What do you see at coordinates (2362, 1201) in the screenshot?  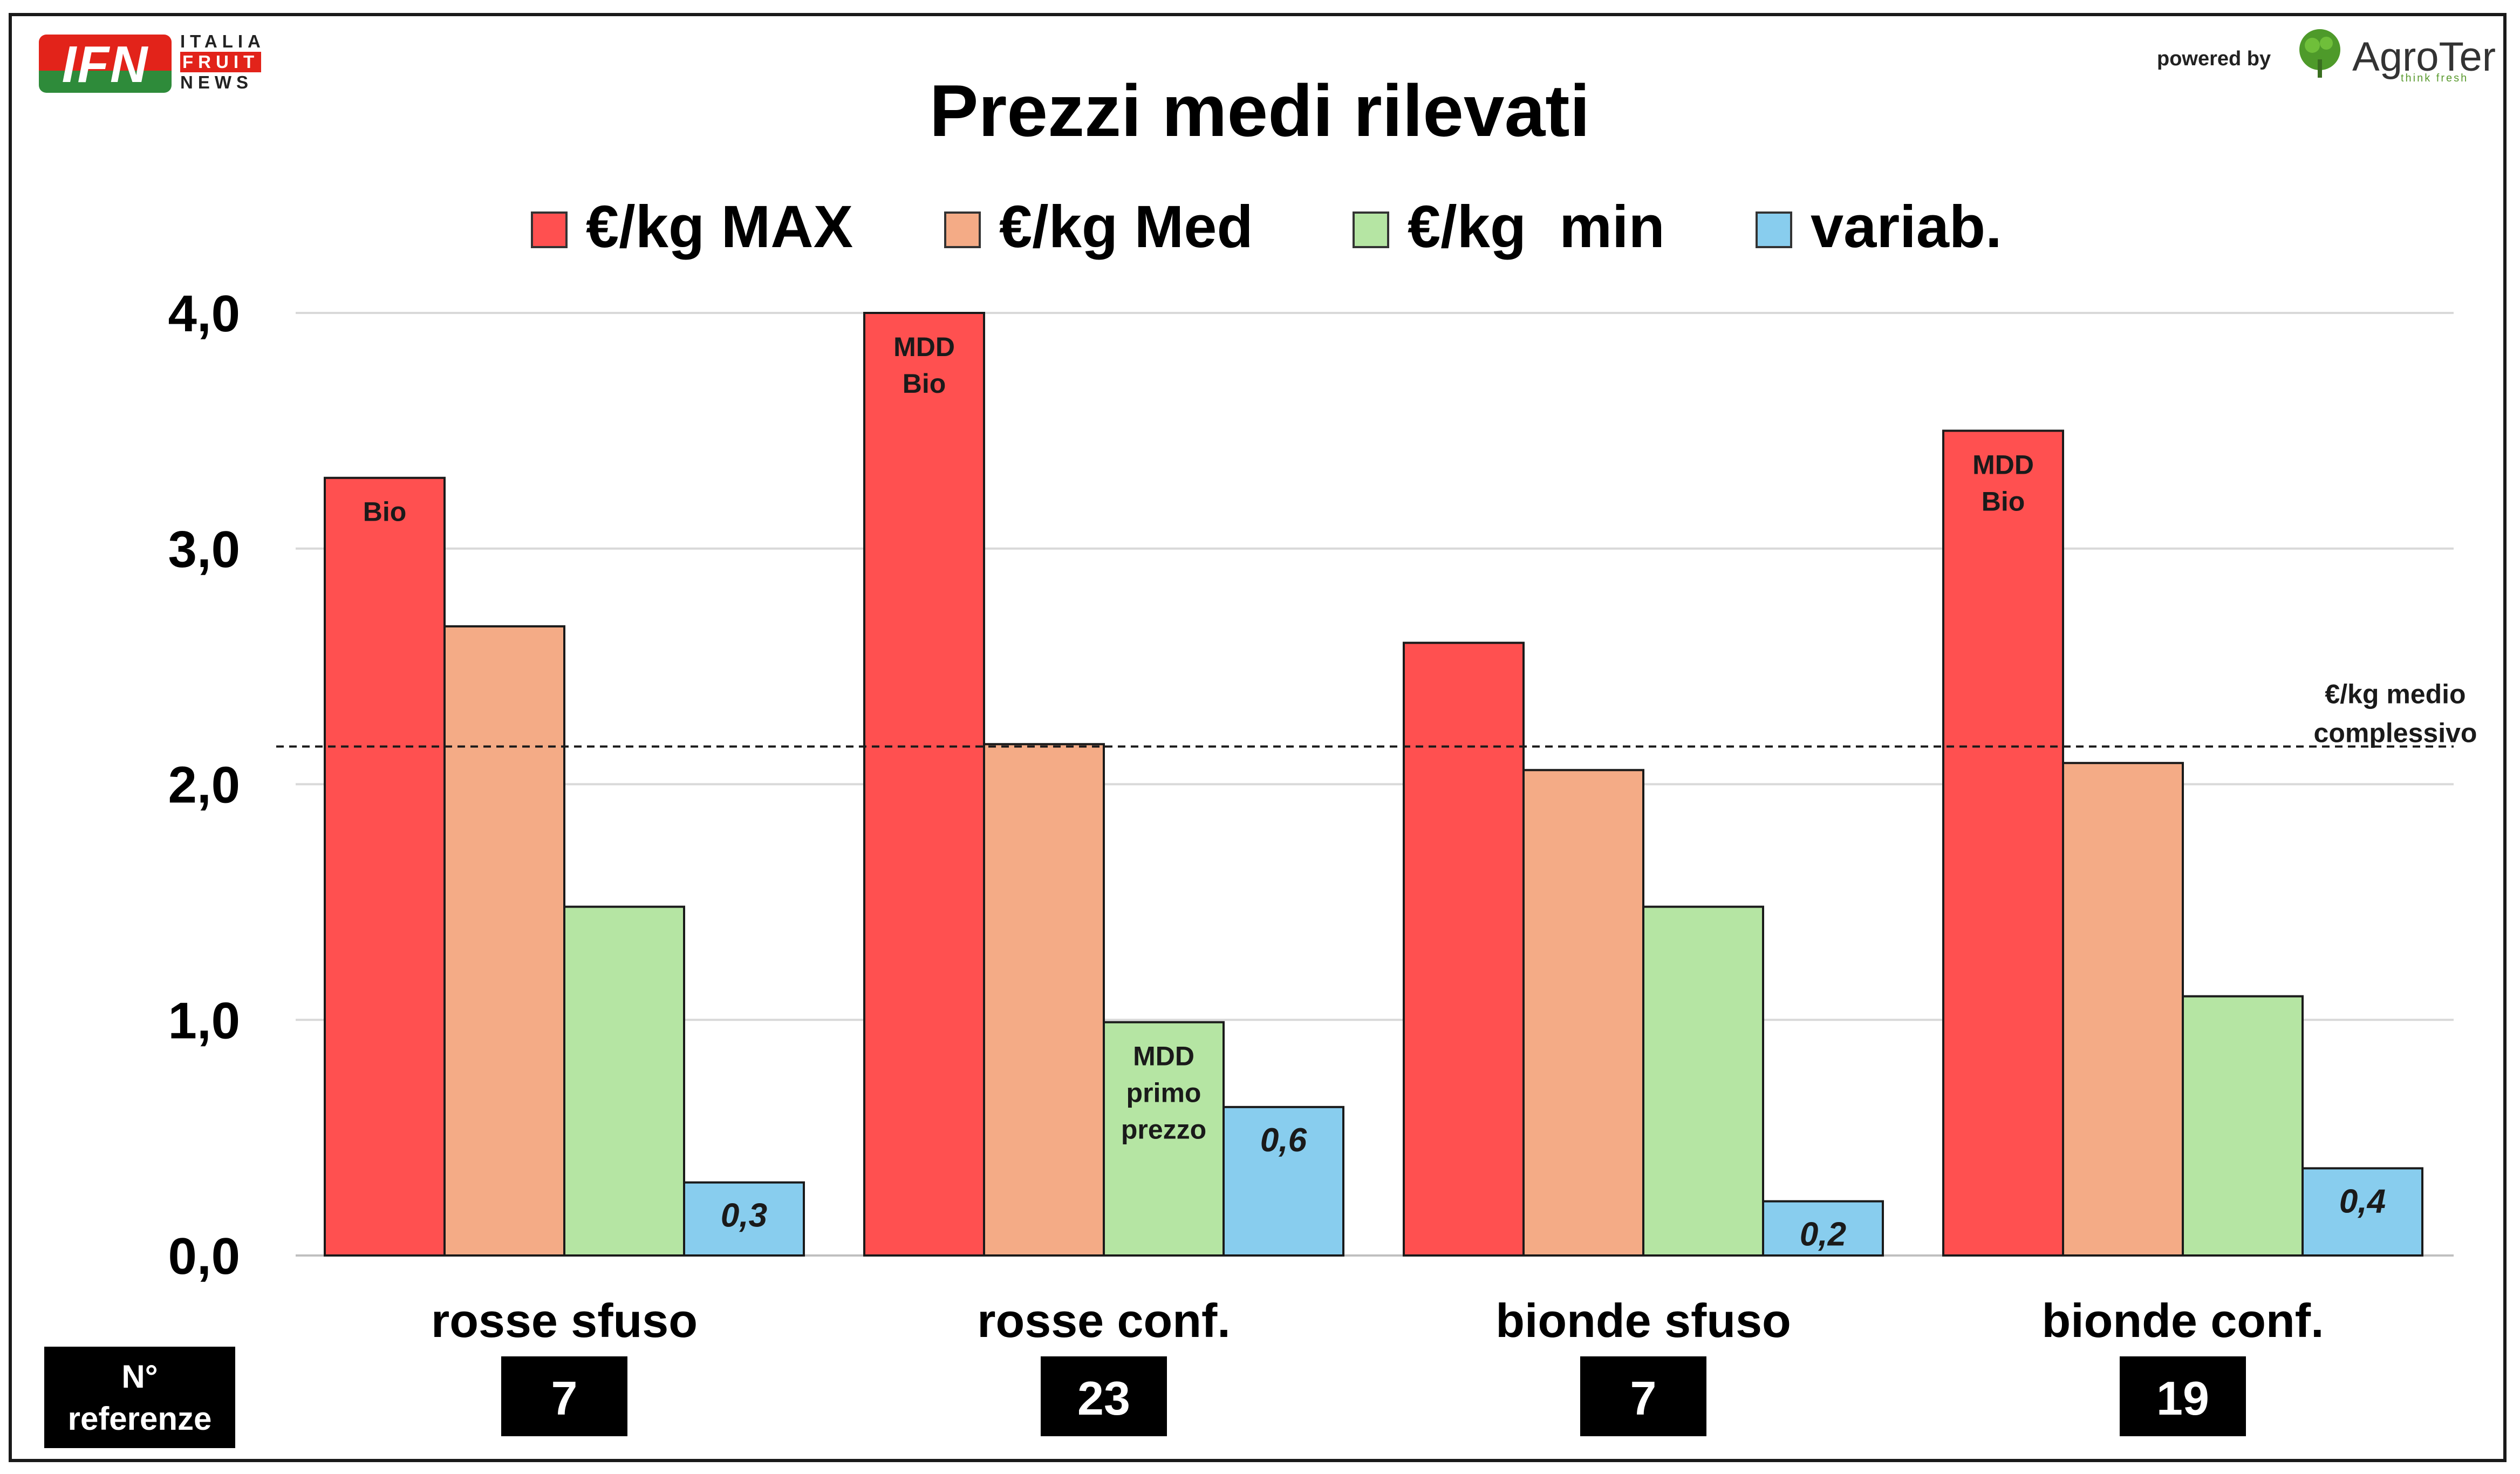 I see `data-label: 0,4` at bounding box center [2362, 1201].